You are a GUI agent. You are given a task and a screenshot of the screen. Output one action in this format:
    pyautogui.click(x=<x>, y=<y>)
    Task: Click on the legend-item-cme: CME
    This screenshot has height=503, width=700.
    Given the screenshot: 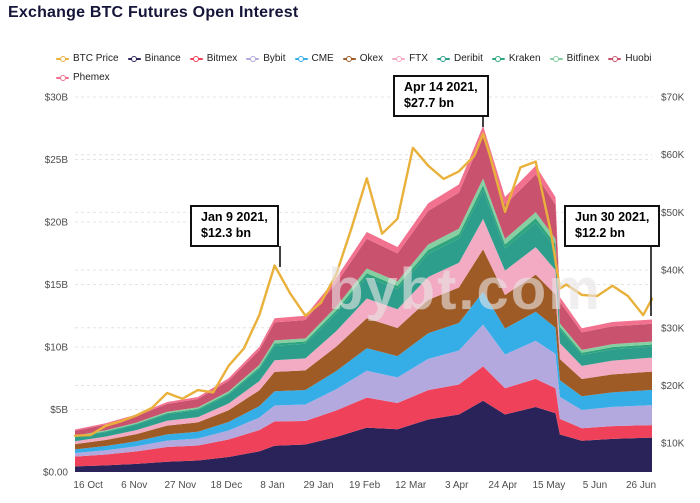 What is the action you would take?
    pyautogui.click(x=314, y=58)
    